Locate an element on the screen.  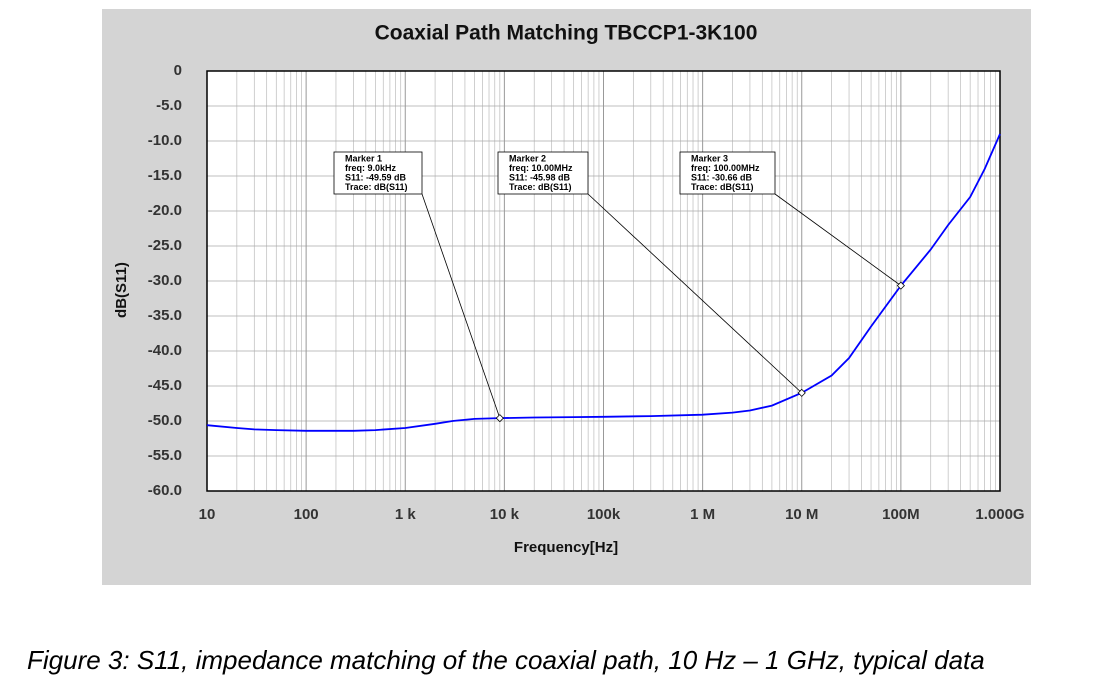
y-axis-label: dB(S11) is located at coordinates (121, 290).